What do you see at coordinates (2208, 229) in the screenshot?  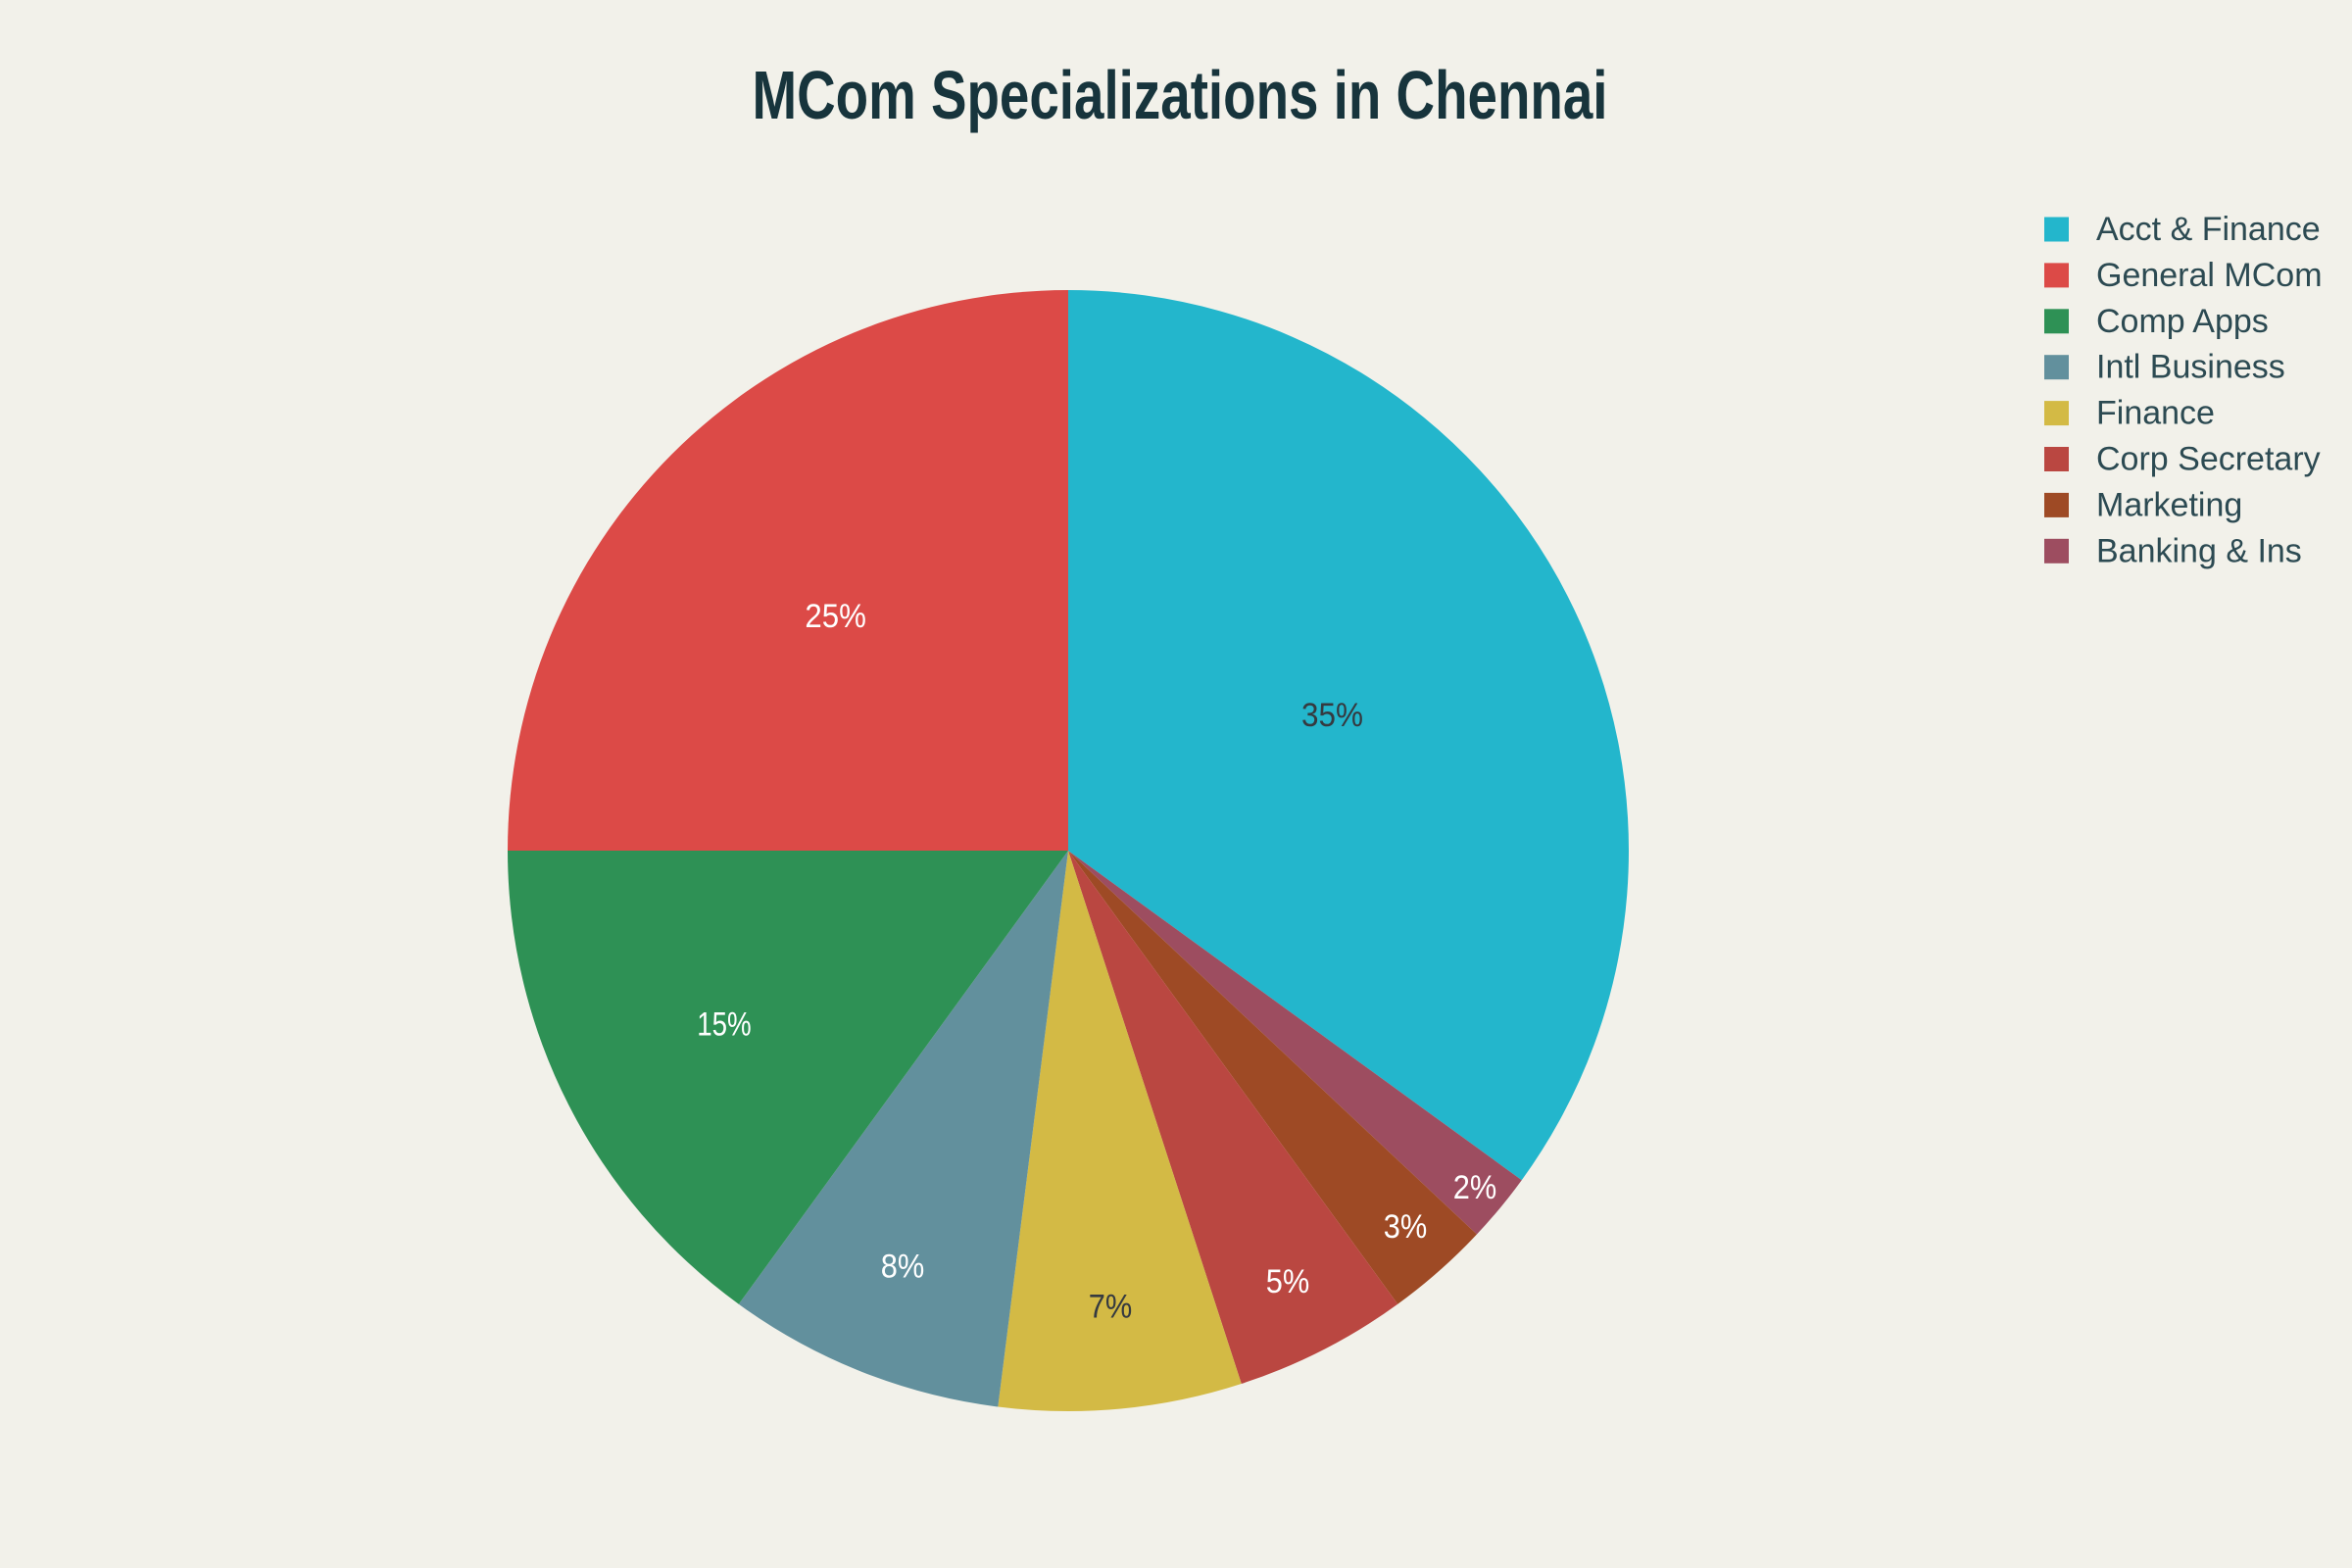 I see `svg-text: Acct & Finance` at bounding box center [2208, 229].